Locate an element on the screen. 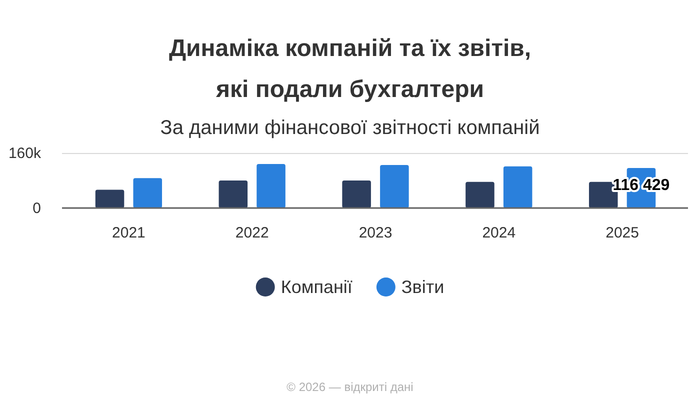 This screenshot has height=408, width=700. y-tick-label: 160k is located at coordinates (25, 153).